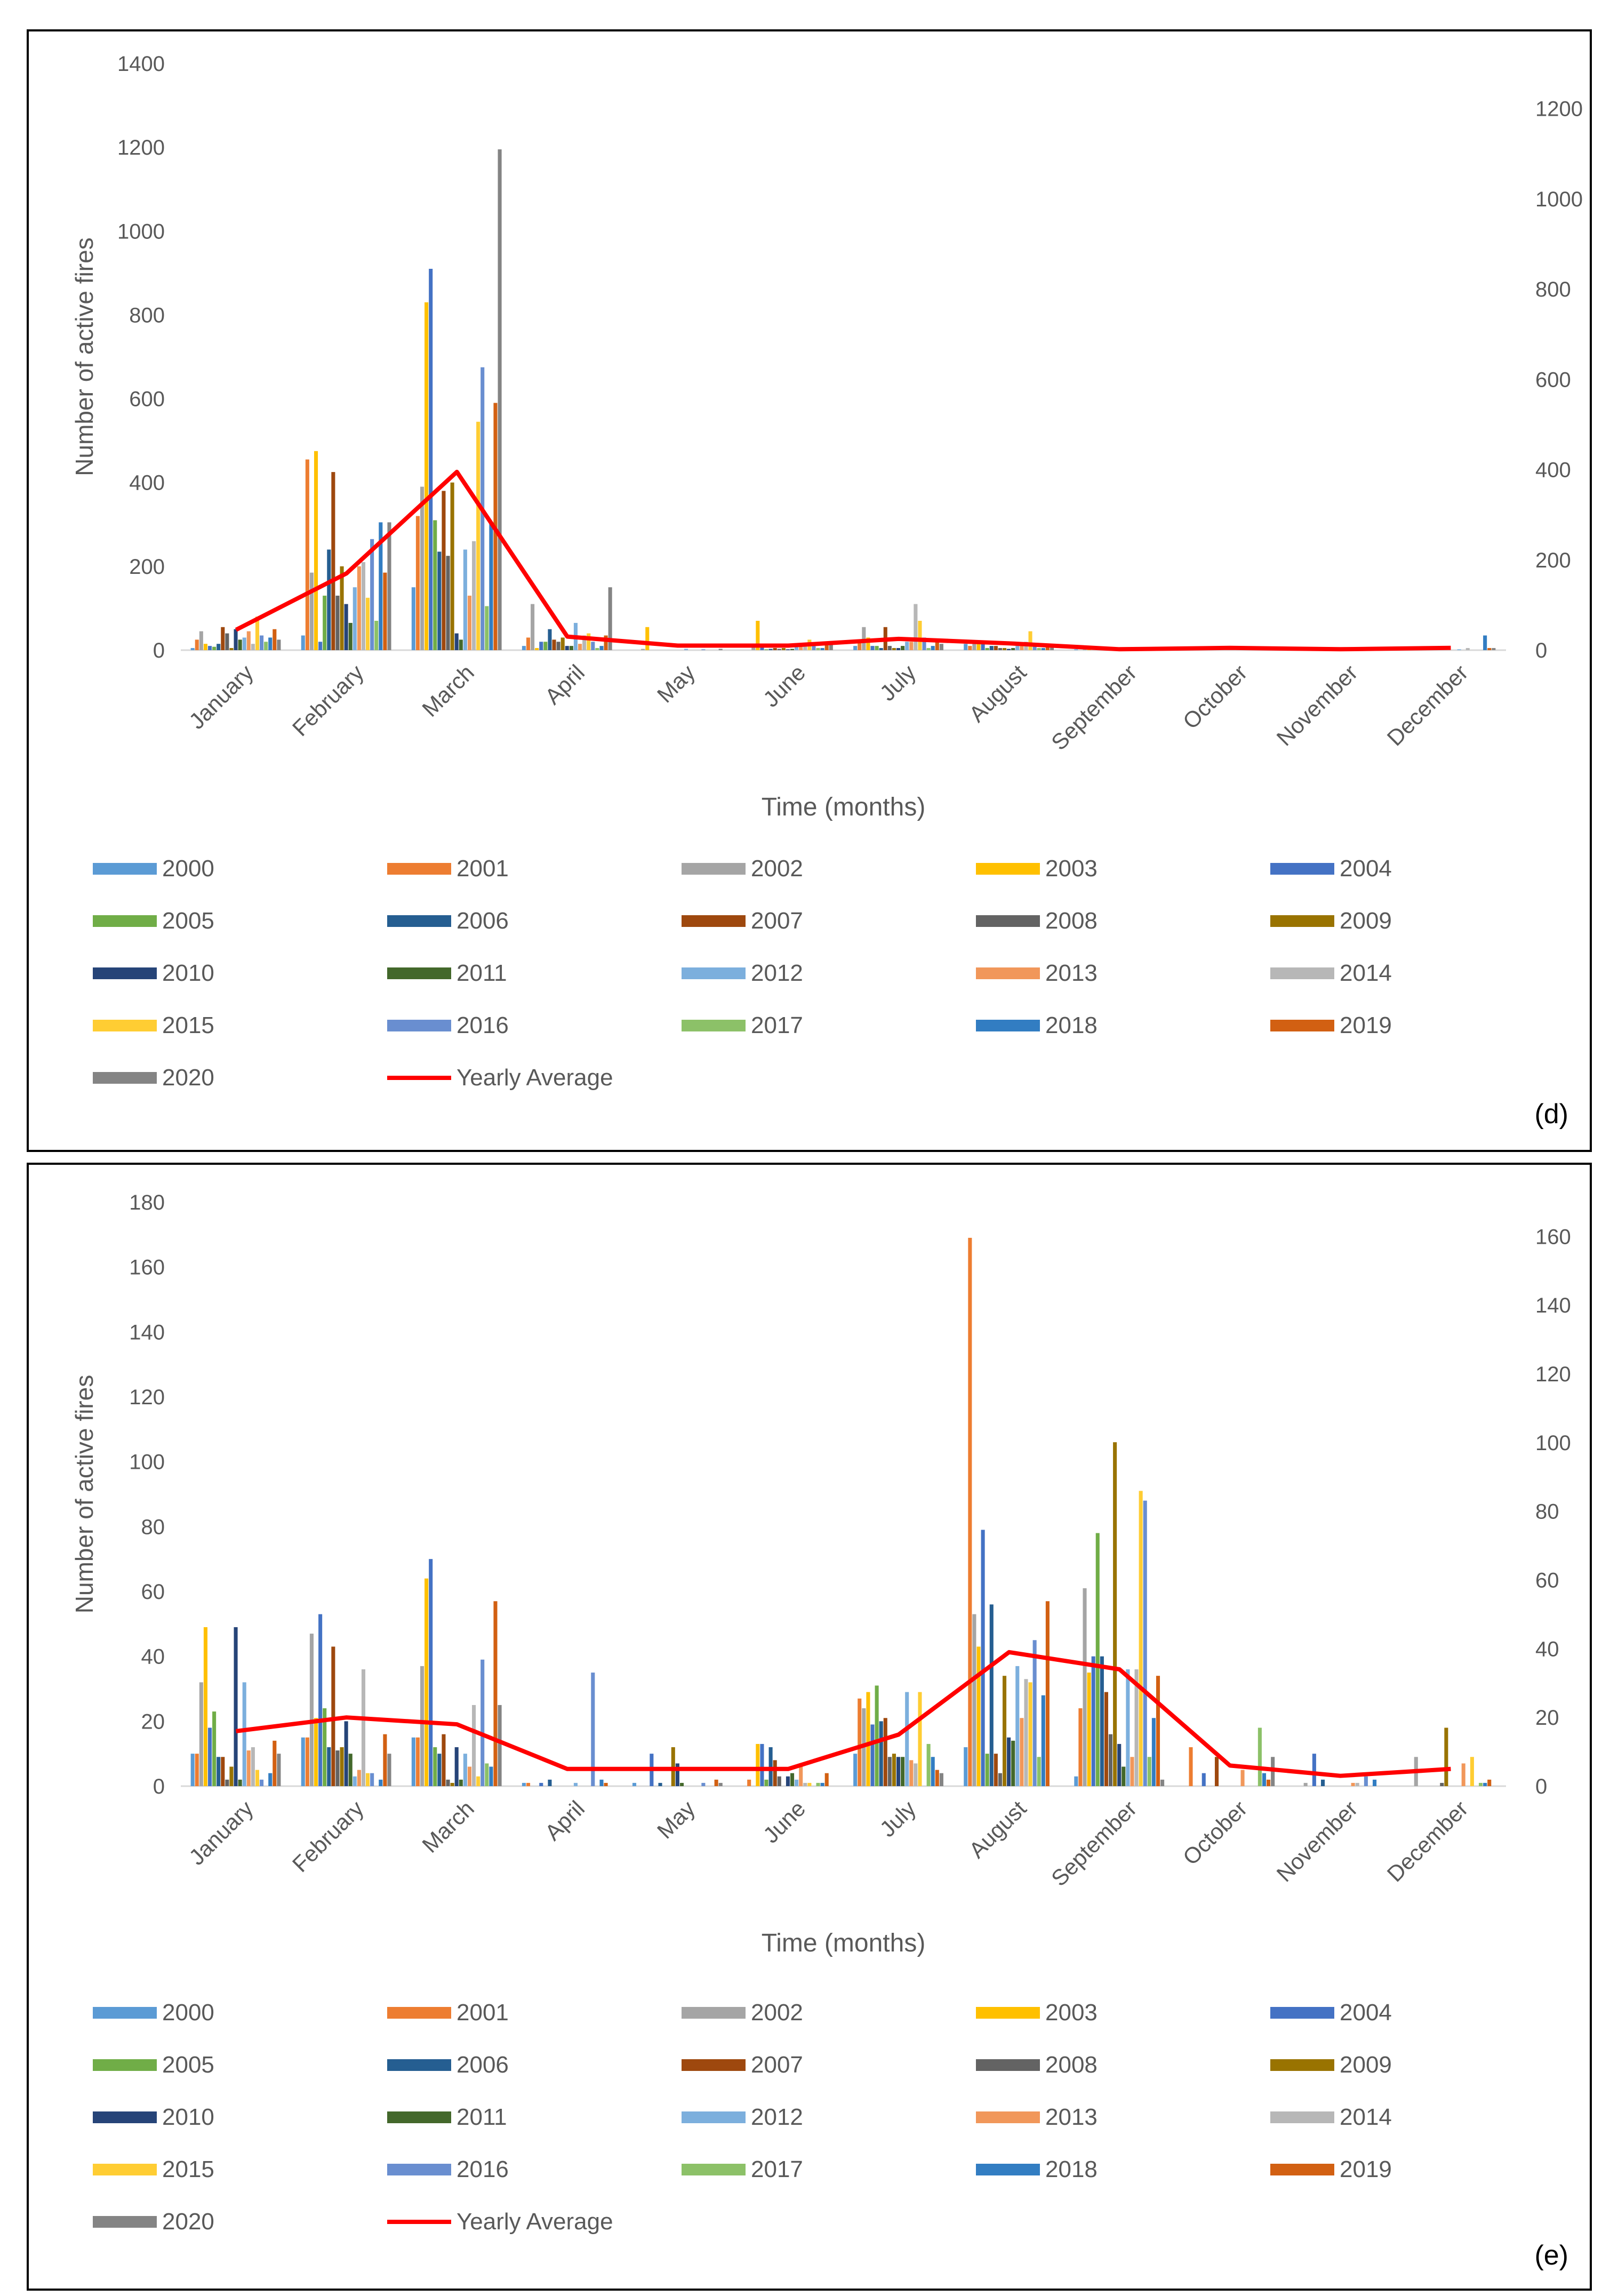 This screenshot has height=2296, width=1618. I want to click on bar-2020-july, so click(941, 1779).